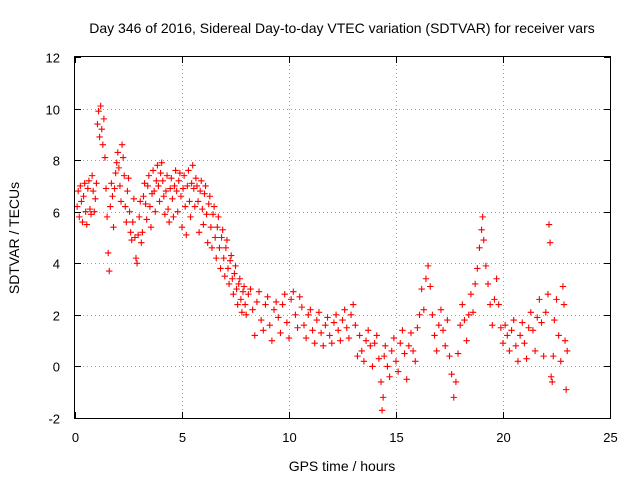 The image size is (640, 480). What do you see at coordinates (610, 437) in the screenshot?
I see `x-tick-label: 25` at bounding box center [610, 437].